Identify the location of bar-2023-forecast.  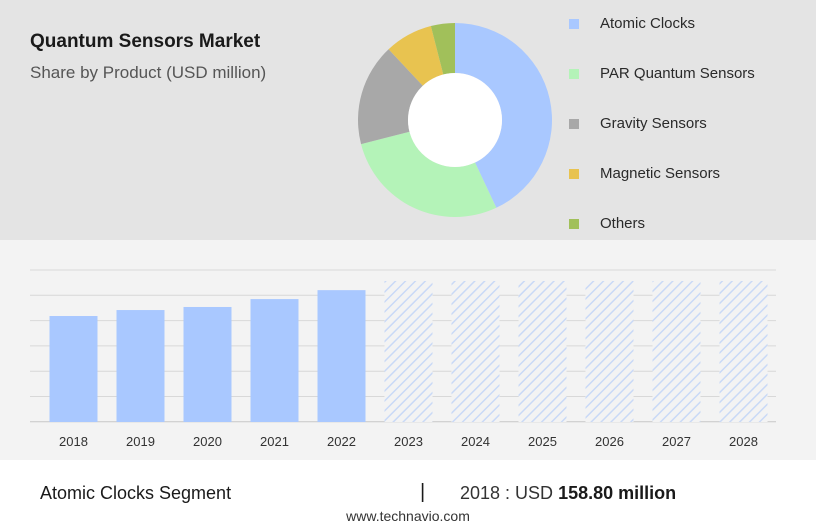
(408, 351).